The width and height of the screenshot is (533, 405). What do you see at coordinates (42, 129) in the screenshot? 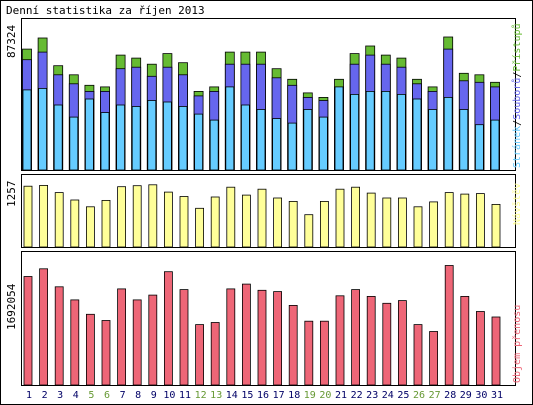
I see `top-bar-stránek-day-2` at bounding box center [42, 129].